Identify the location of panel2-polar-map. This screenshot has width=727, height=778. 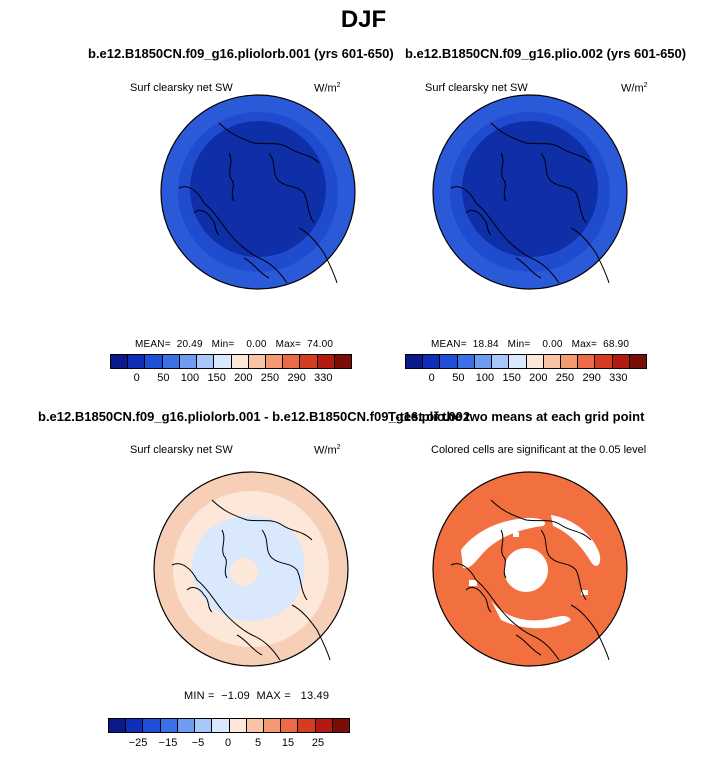
(530, 192).